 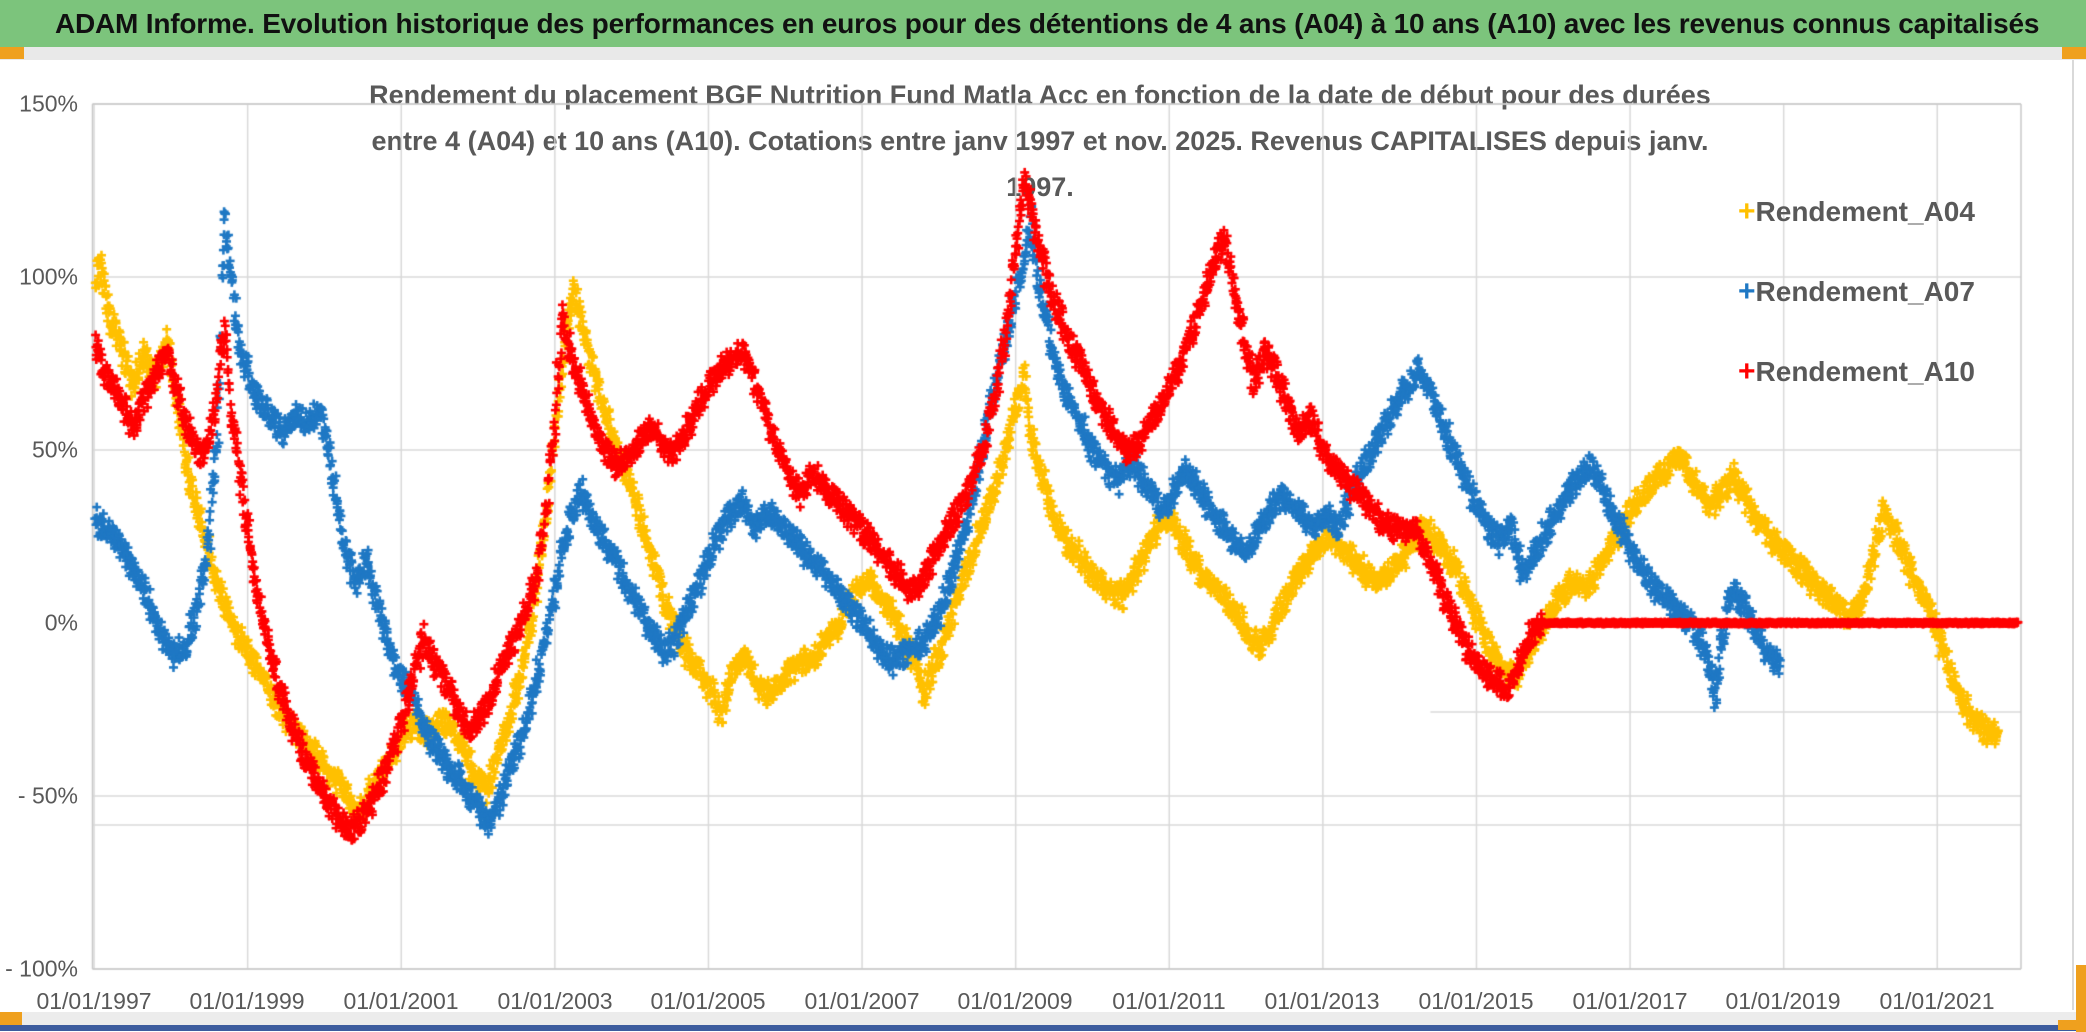 What do you see at coordinates (862, 1001) in the screenshot?
I see `x-tick-2007: 01/01/2007` at bounding box center [862, 1001].